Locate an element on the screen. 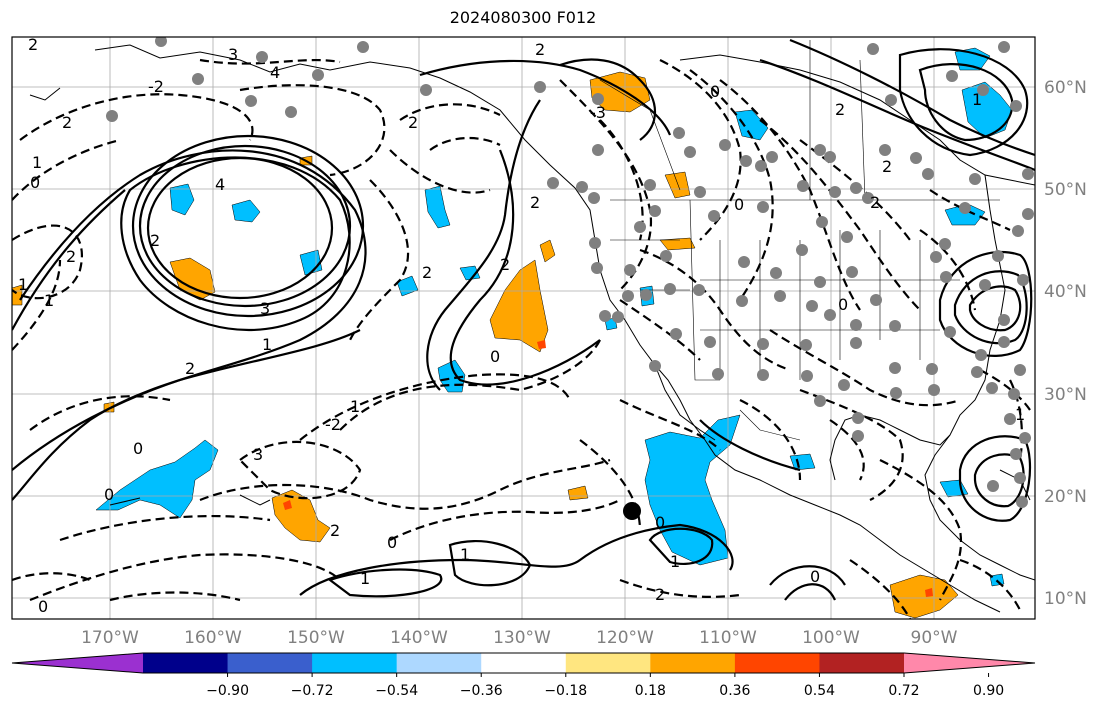 This screenshot has width=1105, height=712. colorbar-tick-label: −0.90 is located at coordinates (227, 691).